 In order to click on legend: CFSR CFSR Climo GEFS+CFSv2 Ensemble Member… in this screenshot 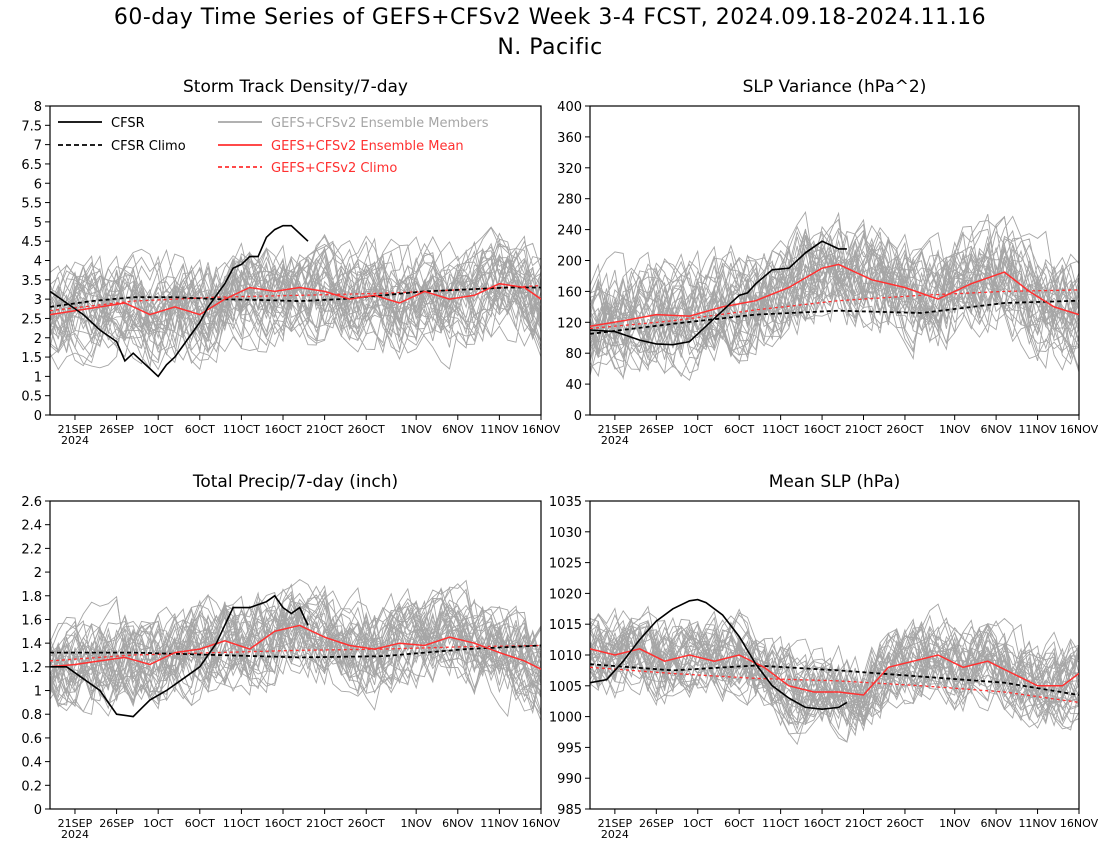, I will do `click(273, 146)`.